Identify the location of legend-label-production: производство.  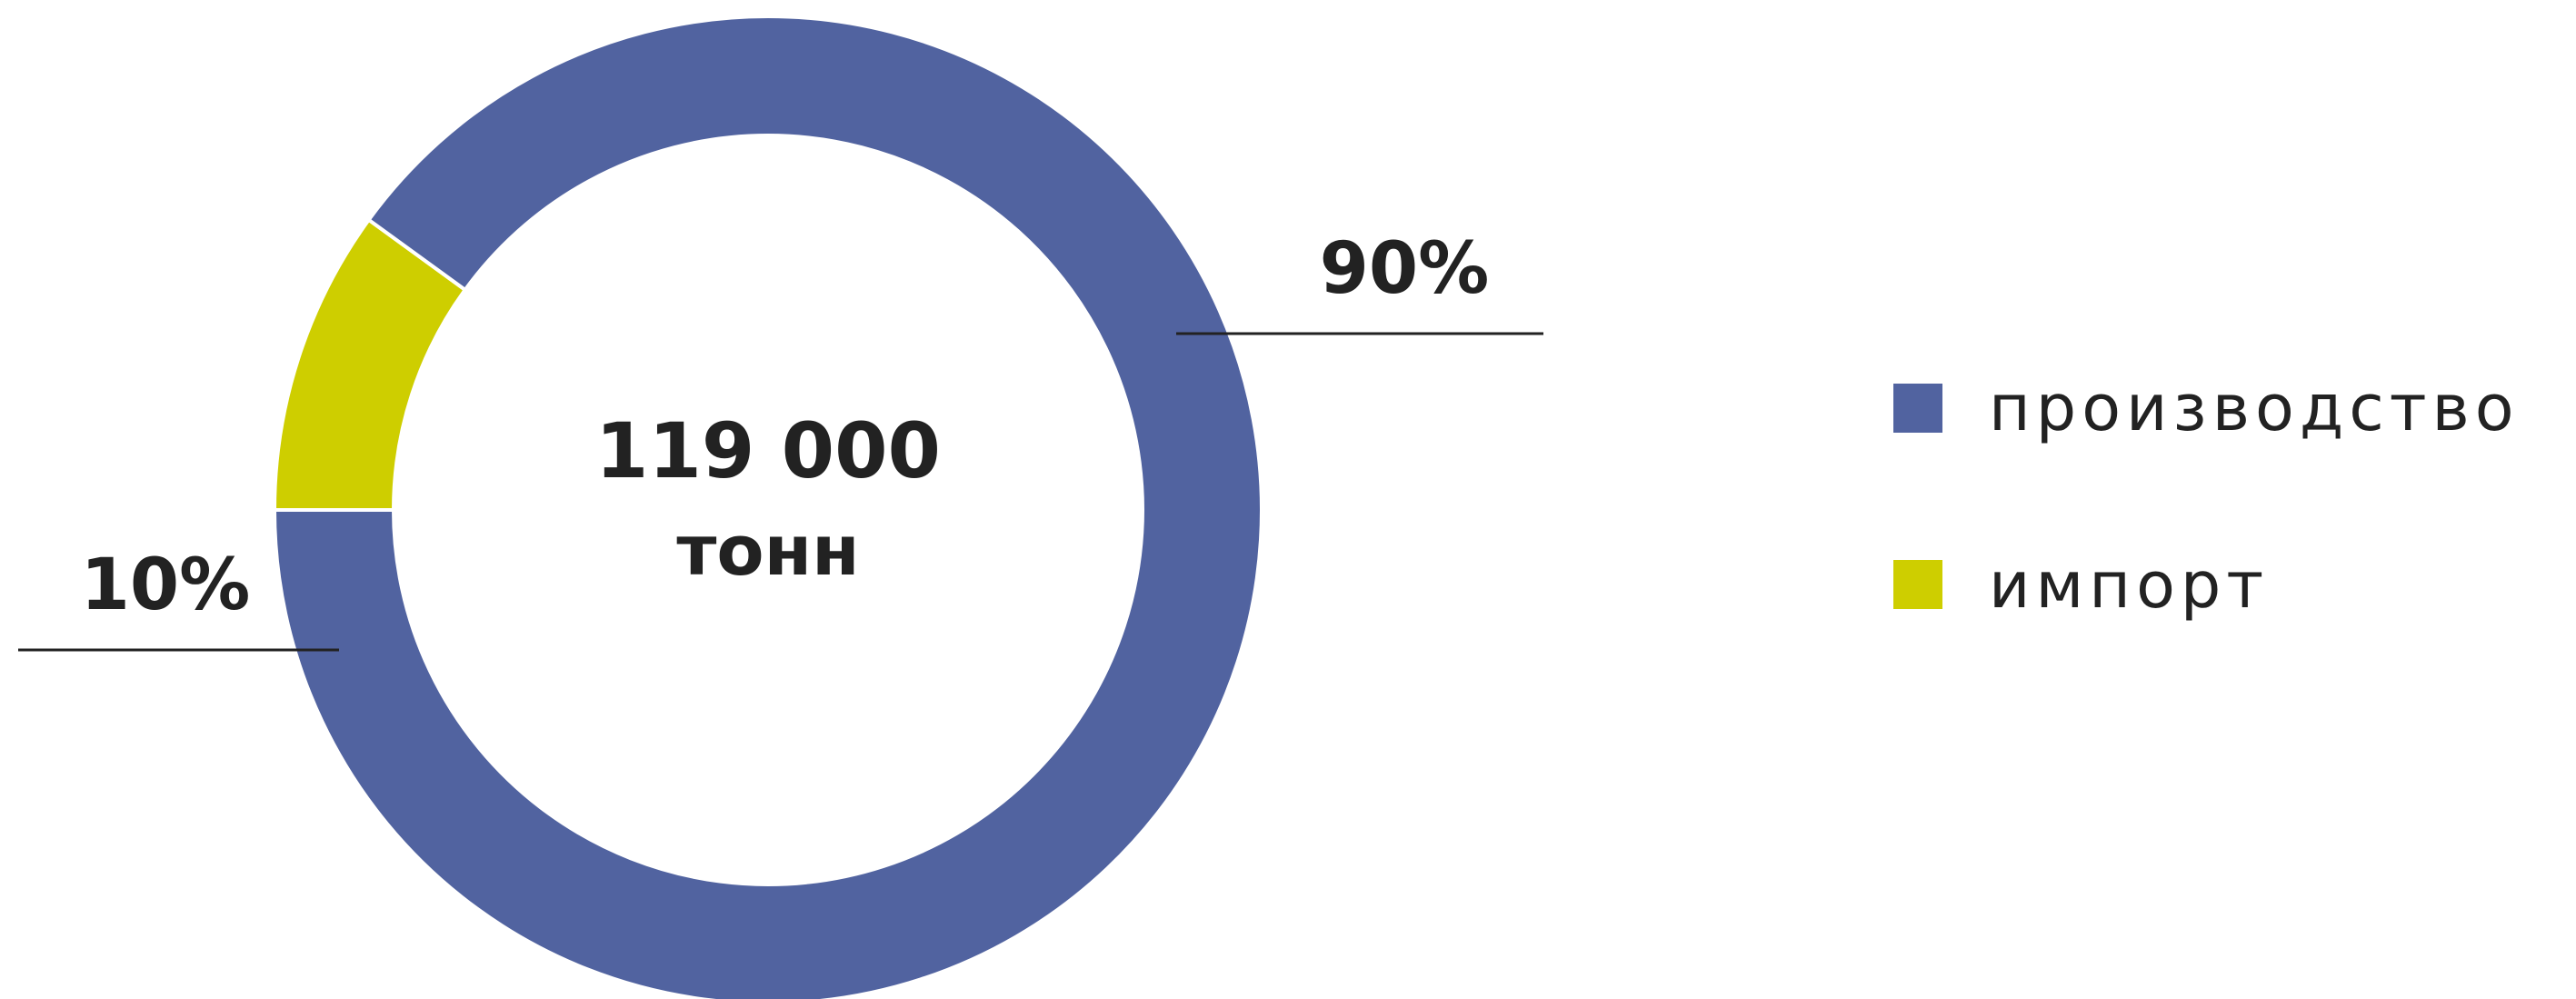
(2254, 408).